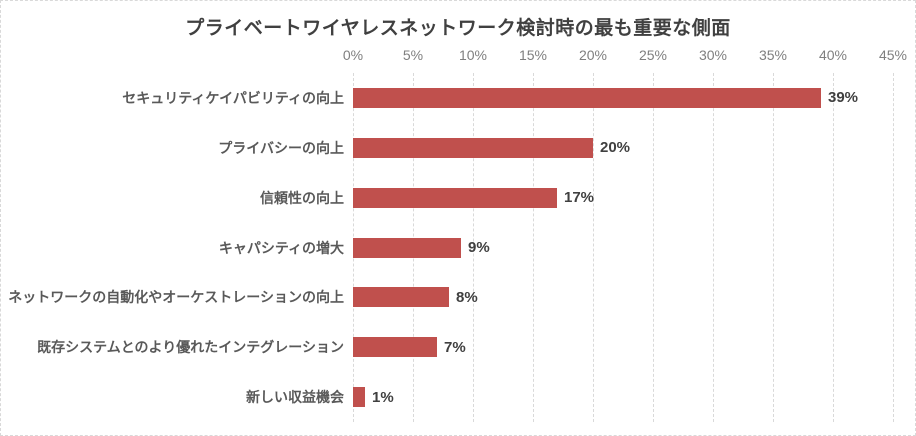  What do you see at coordinates (281, 147) in the screenshot?
I see `category-label: プライバシーの向上` at bounding box center [281, 147].